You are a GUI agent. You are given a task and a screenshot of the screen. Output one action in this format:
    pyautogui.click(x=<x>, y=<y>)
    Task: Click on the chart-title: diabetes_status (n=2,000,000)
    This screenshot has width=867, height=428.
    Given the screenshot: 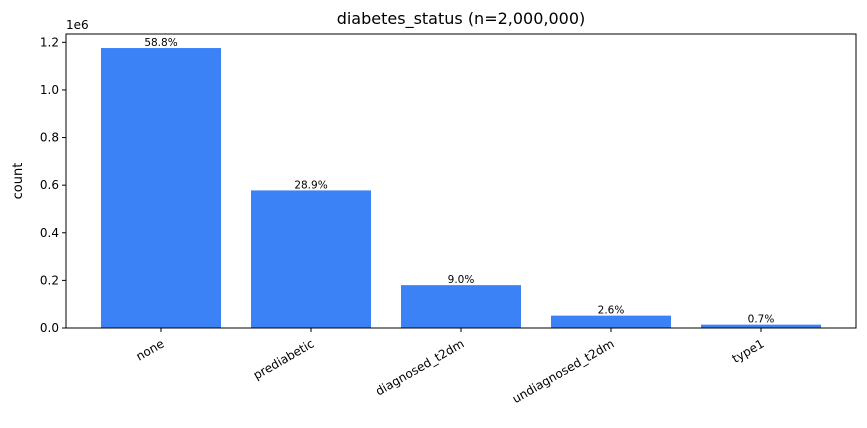 What is the action you would take?
    pyautogui.click(x=461, y=19)
    